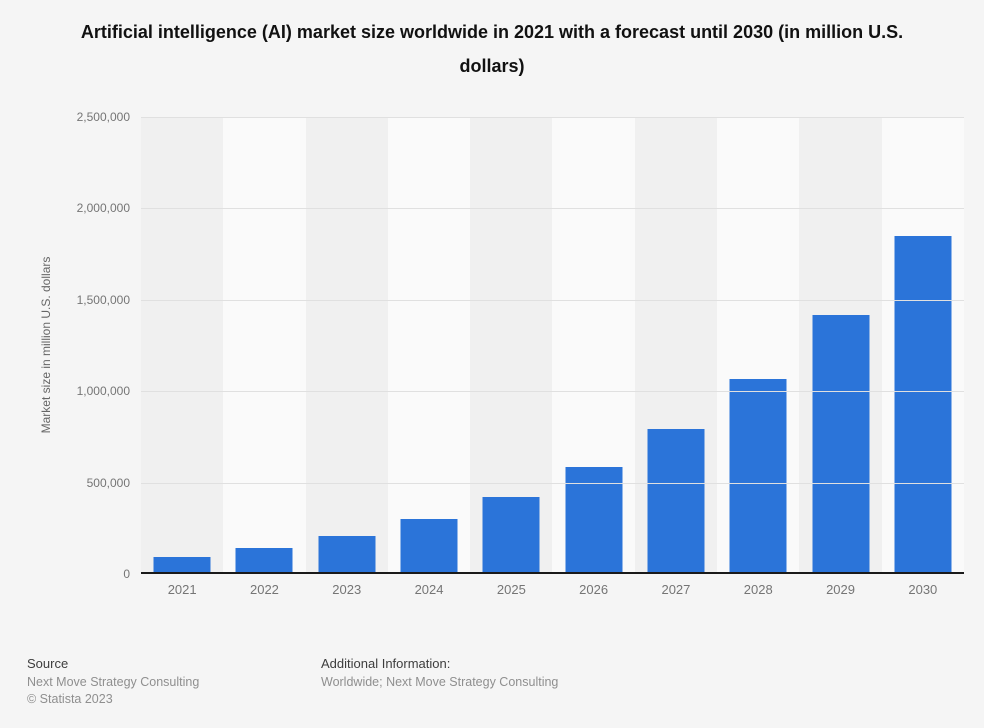 The height and width of the screenshot is (728, 984). Describe the element at coordinates (126, 574) in the screenshot. I see `y-tick-label-0: 0` at that location.